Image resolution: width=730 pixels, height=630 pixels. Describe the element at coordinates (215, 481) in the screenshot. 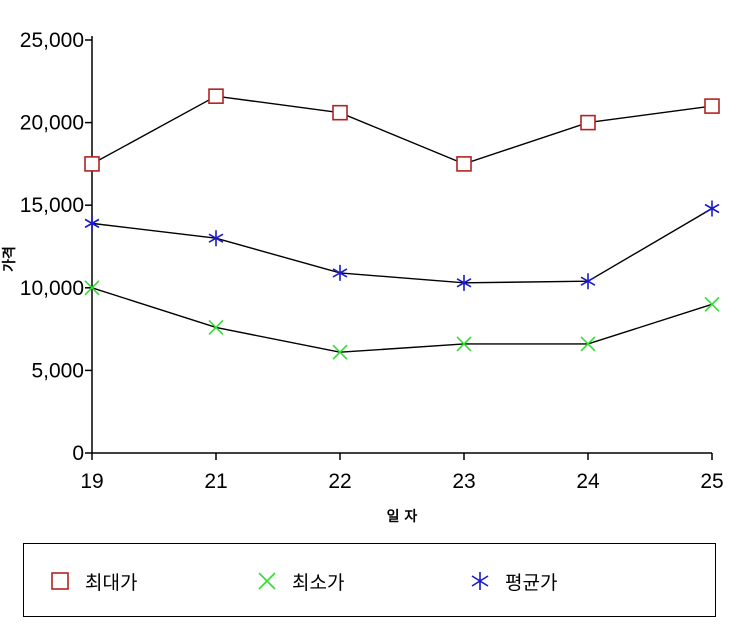

I see `x-tick-label: 21` at that location.